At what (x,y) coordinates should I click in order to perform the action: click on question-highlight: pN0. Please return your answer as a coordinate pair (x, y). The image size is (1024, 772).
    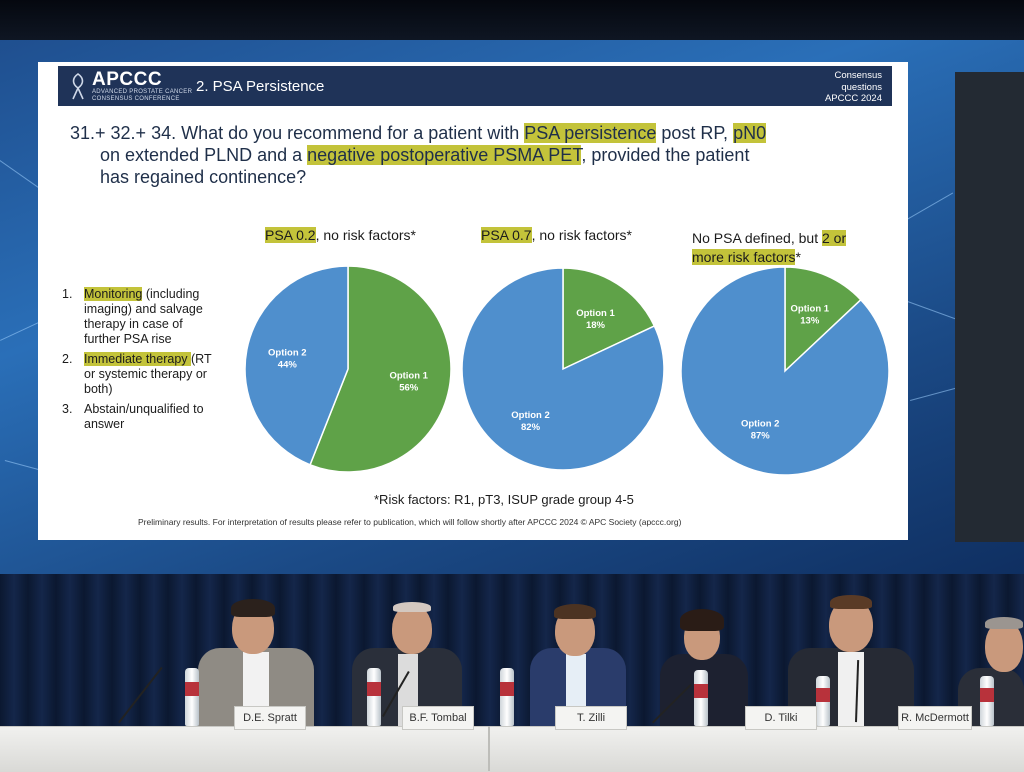
    Looking at the image, I should click on (750, 133).